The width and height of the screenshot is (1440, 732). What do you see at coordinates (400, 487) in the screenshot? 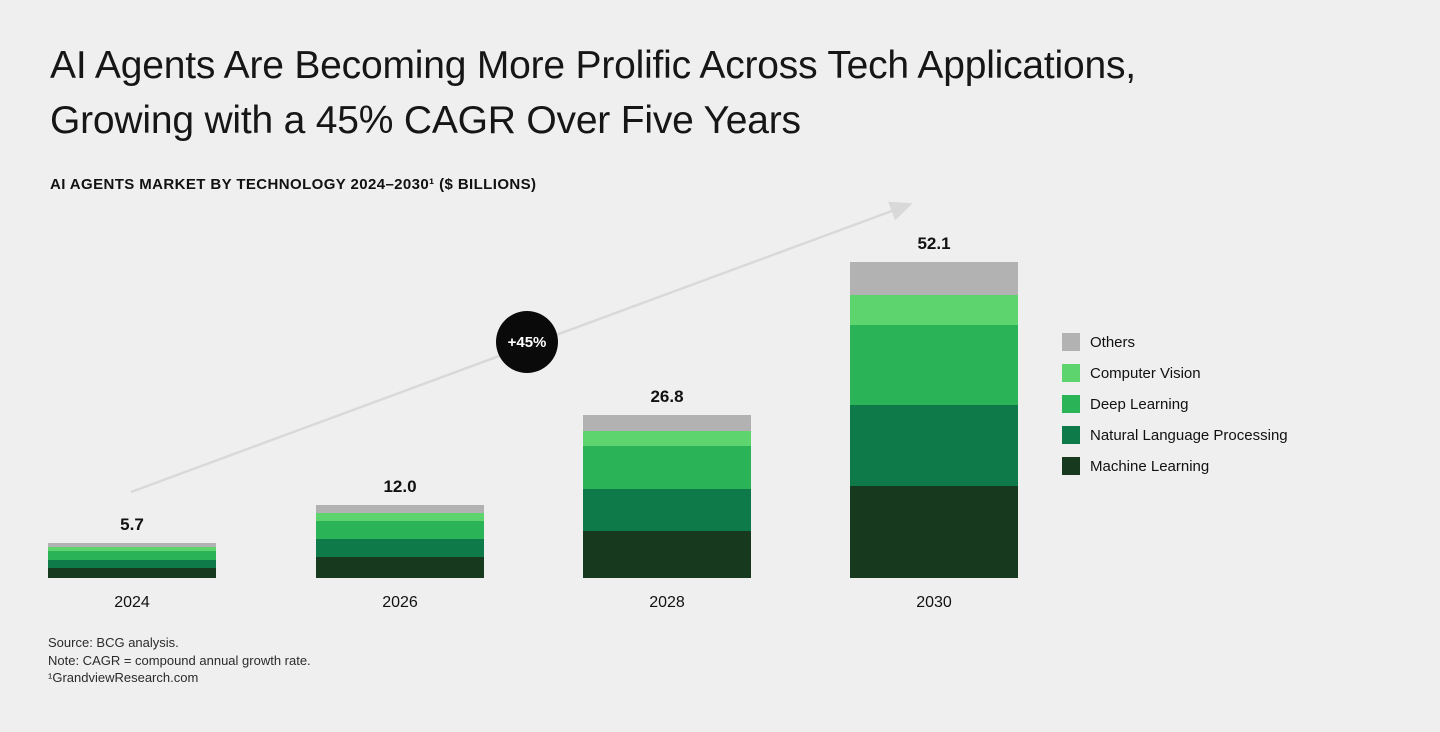
I see `bar-total-label: 12.0` at bounding box center [400, 487].